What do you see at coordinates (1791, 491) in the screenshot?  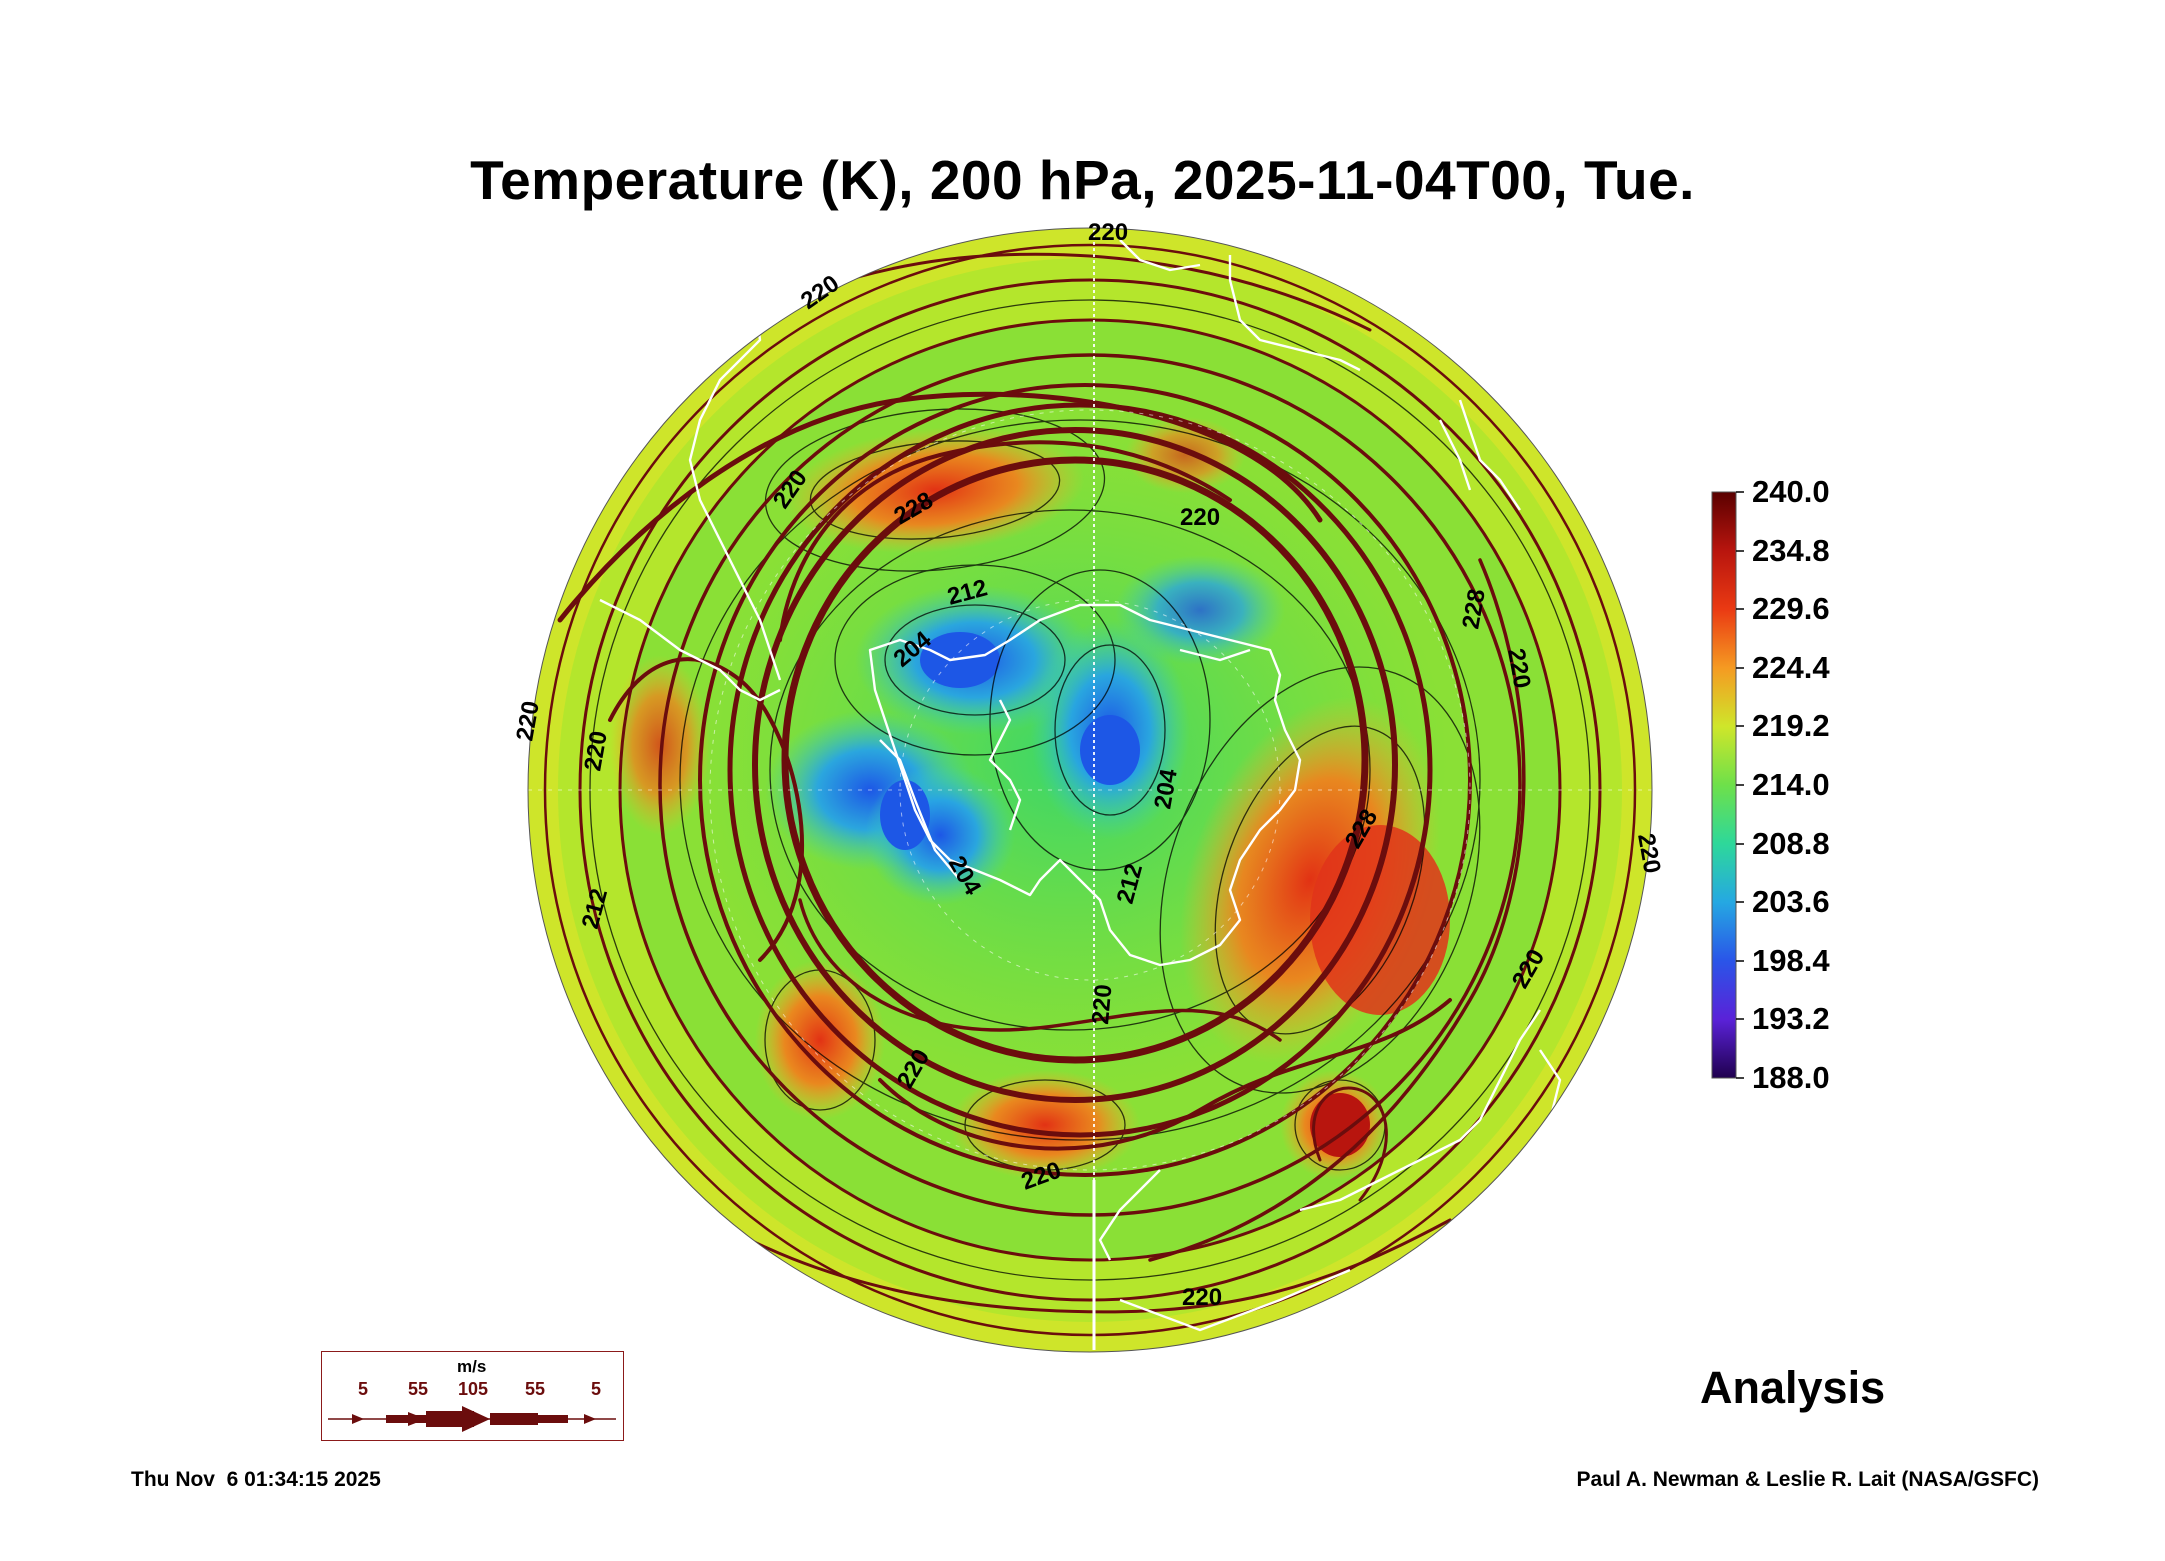 I see `colorbar-label: 240.0` at bounding box center [1791, 491].